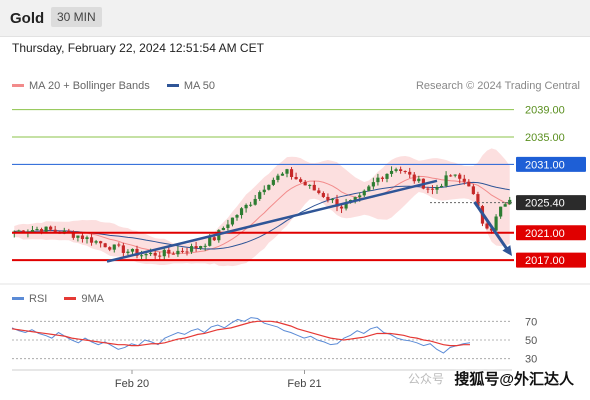 Image resolution: width=590 pixels, height=400 pixels. I want to click on legend-label-9ma: 9MA, so click(93, 299).